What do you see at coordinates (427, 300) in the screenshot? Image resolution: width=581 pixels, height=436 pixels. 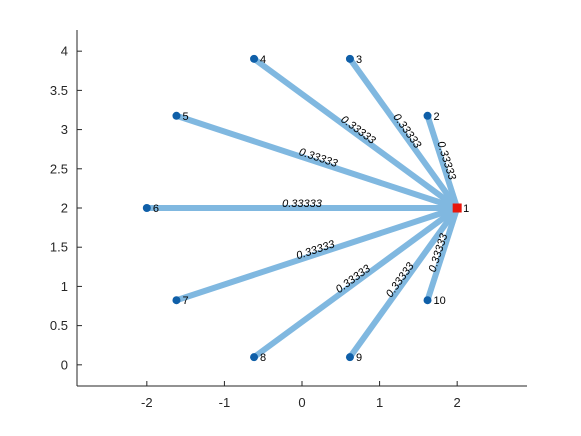 I see `node-10-marker` at bounding box center [427, 300].